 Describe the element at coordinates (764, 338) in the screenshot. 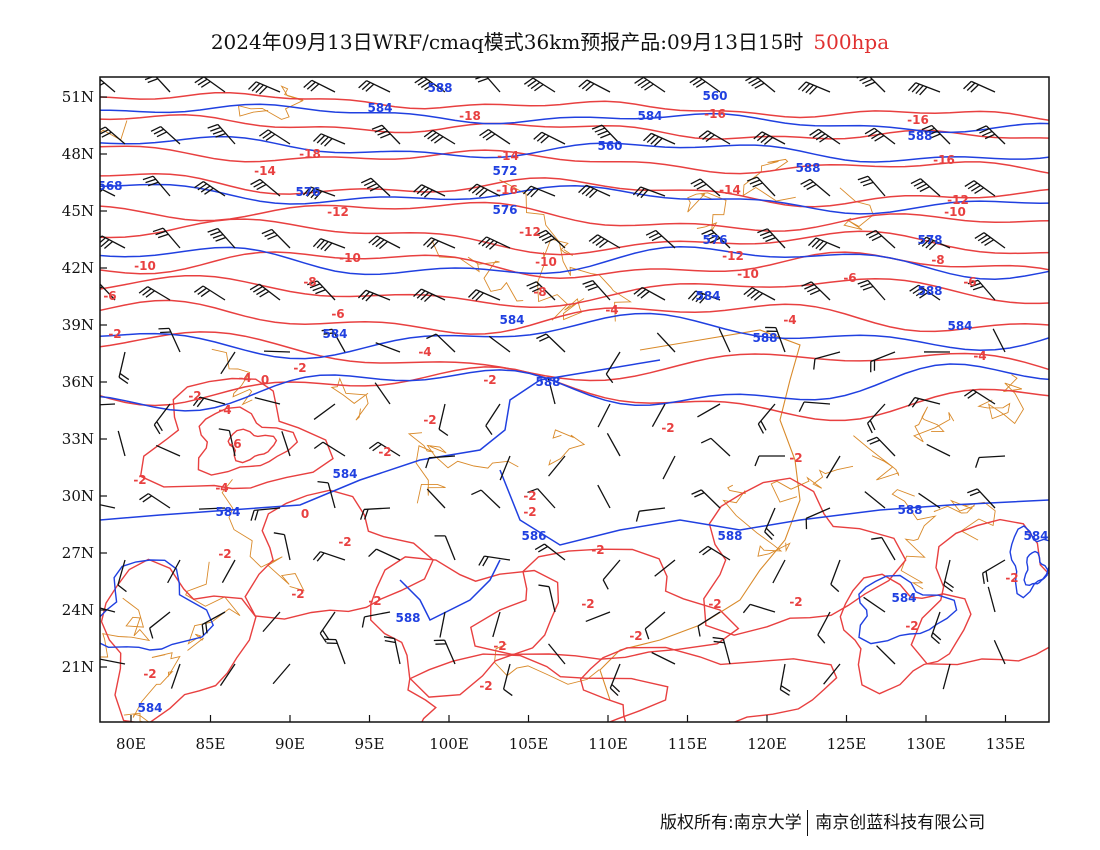

I see `height-label: 588` at that location.